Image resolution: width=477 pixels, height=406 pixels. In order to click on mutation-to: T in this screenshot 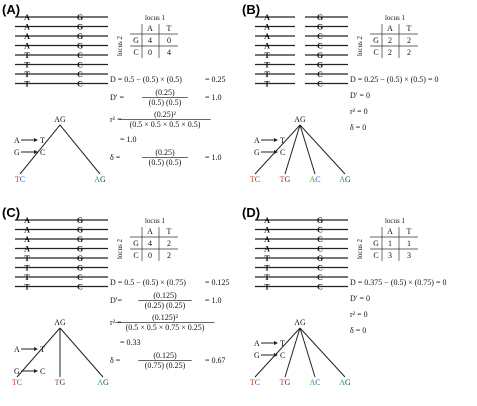, I will do `click(282, 343)`.